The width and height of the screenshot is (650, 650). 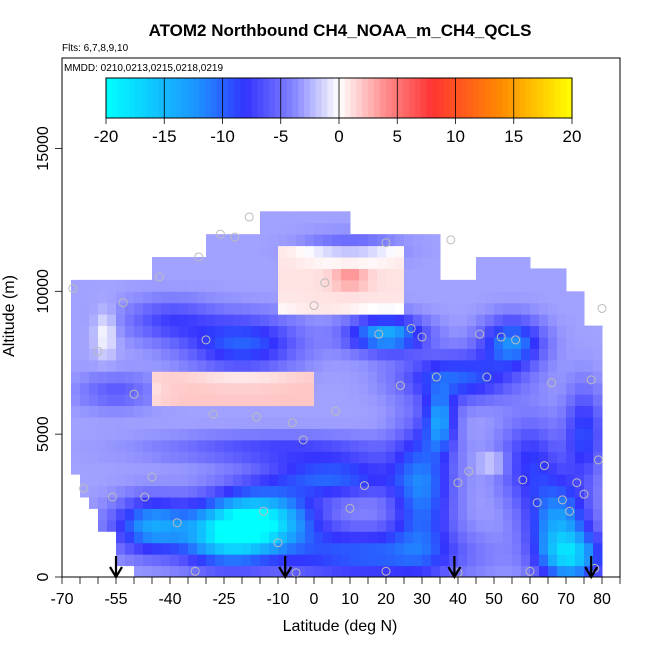 I want to click on sample-point, so click(x=206, y=340).